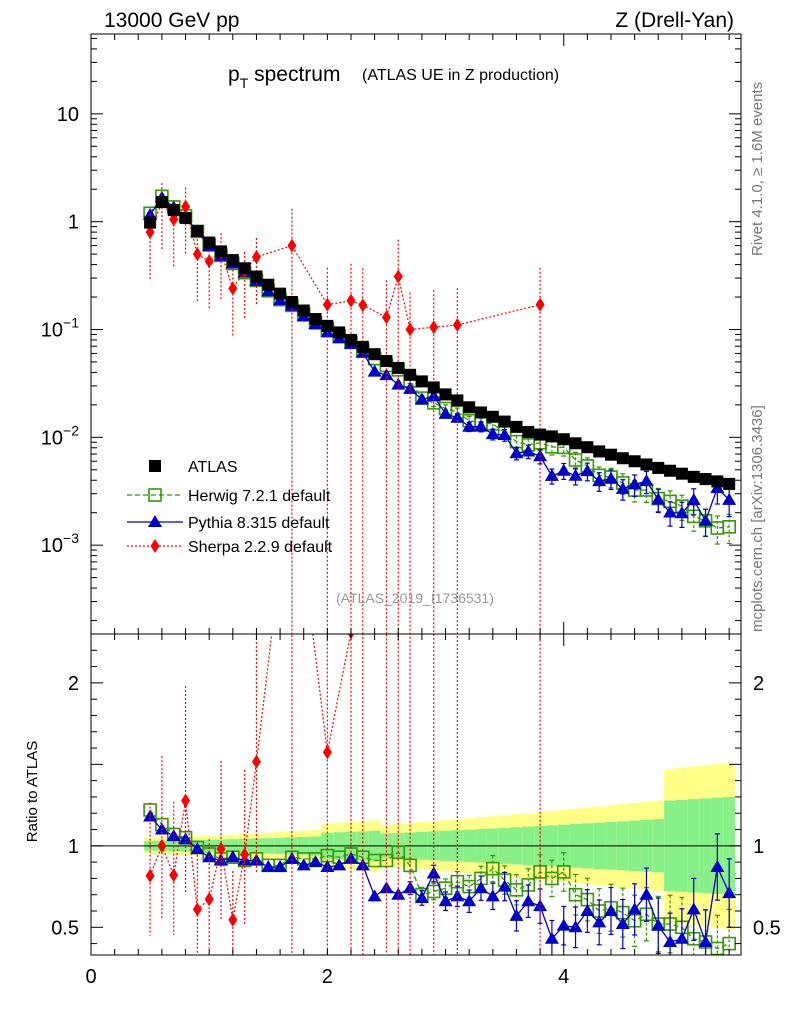 This screenshot has width=786, height=1024. I want to click on chart-title: pT spectrum, so click(284, 77).